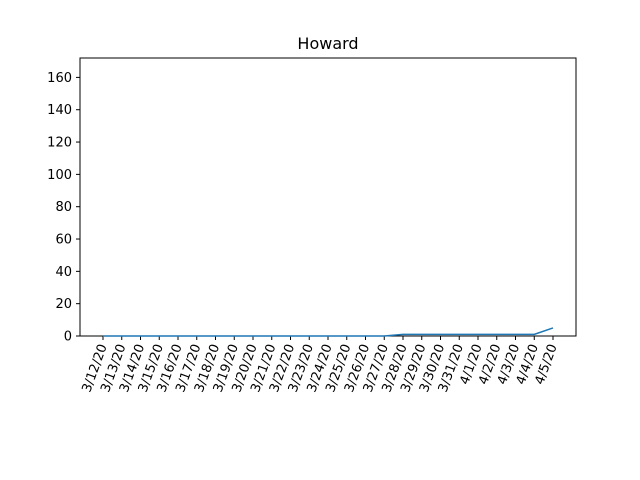  Describe the element at coordinates (59, 175) in the screenshot. I see `y-tick-label: 100` at that location.